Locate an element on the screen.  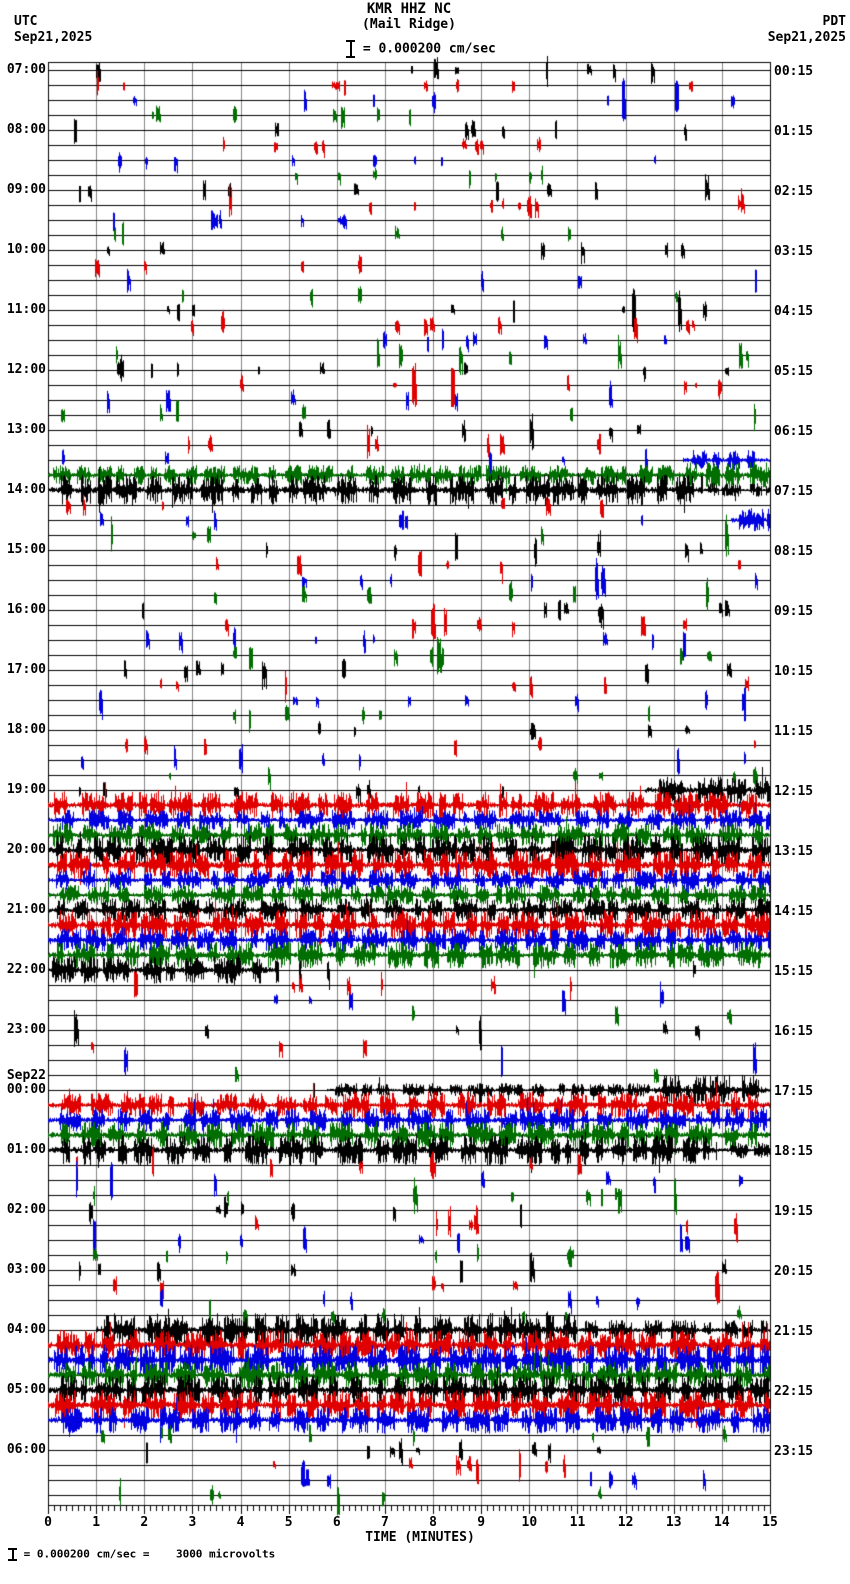
footer-scale-bar-icon is located at coordinates (12, 1554).